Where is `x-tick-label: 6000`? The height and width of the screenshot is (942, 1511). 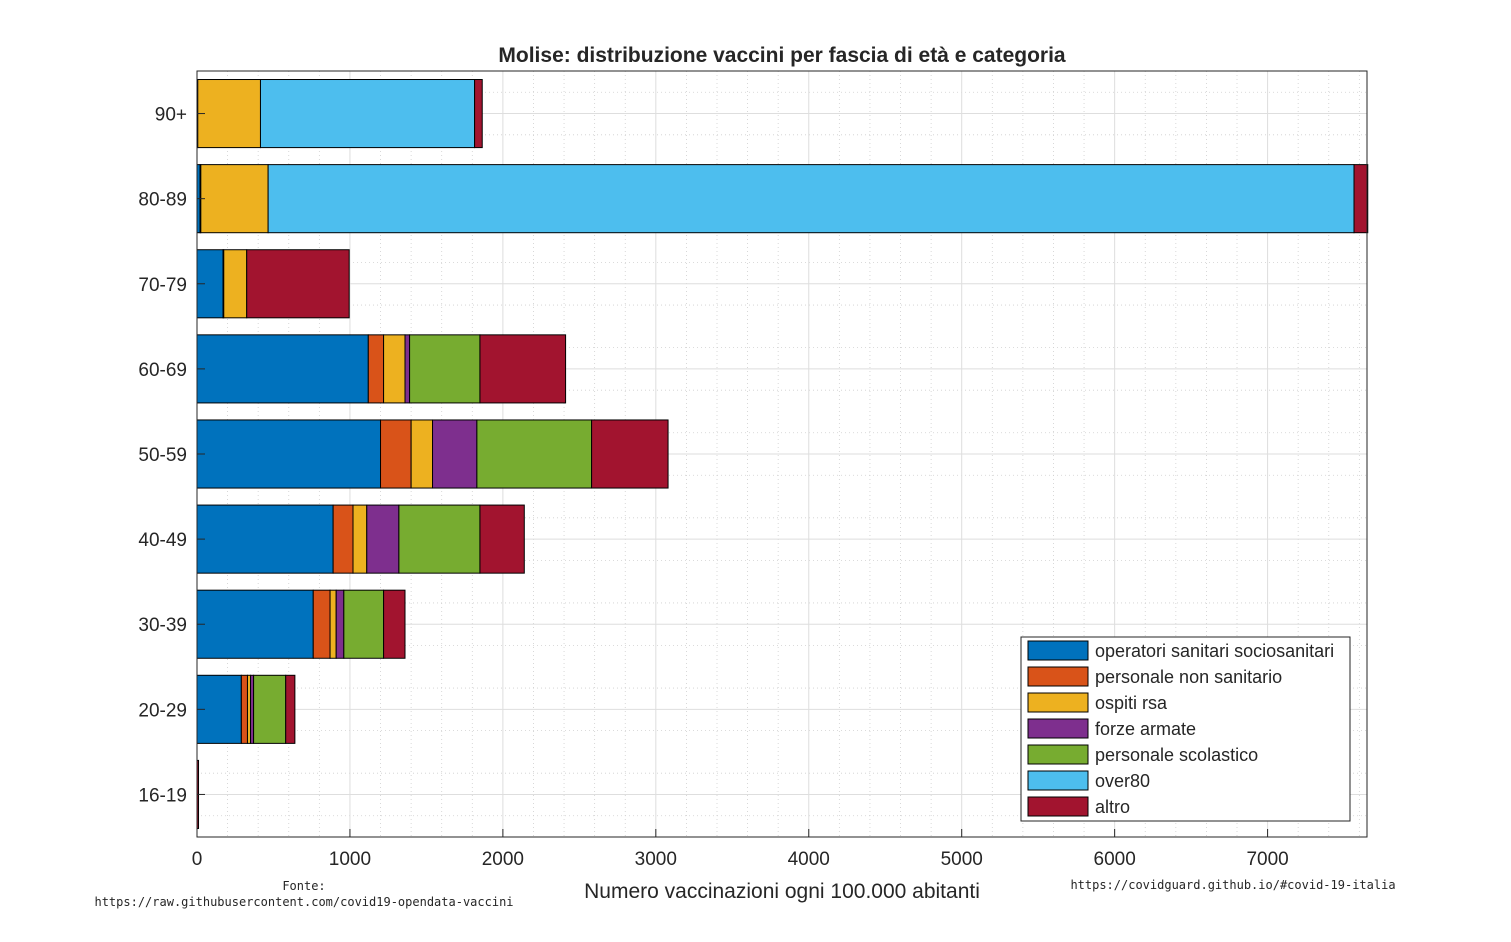
x-tick-label: 6000 is located at coordinates (1115, 859).